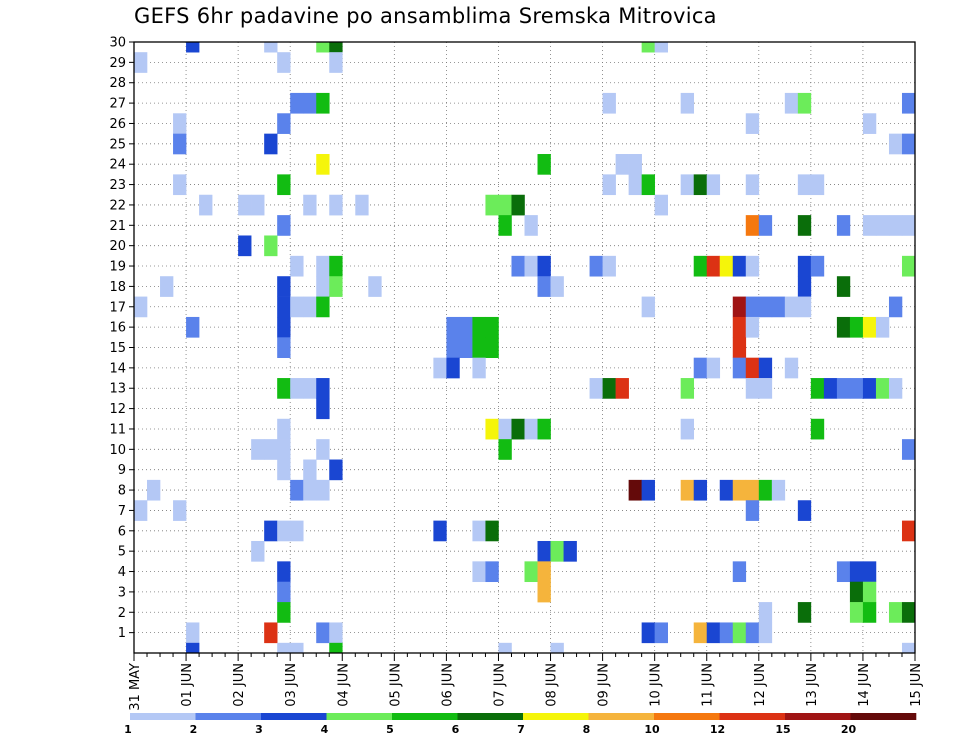  What do you see at coordinates (117, 267) in the screenshot?
I see `y-tick-label: 19` at bounding box center [117, 267].